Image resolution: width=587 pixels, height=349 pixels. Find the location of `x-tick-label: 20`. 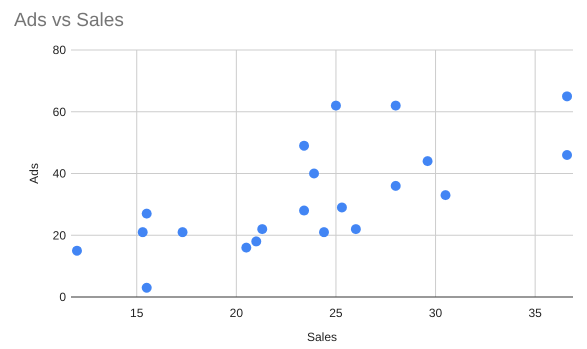

x-tick-label: 20 is located at coordinates (237, 313).